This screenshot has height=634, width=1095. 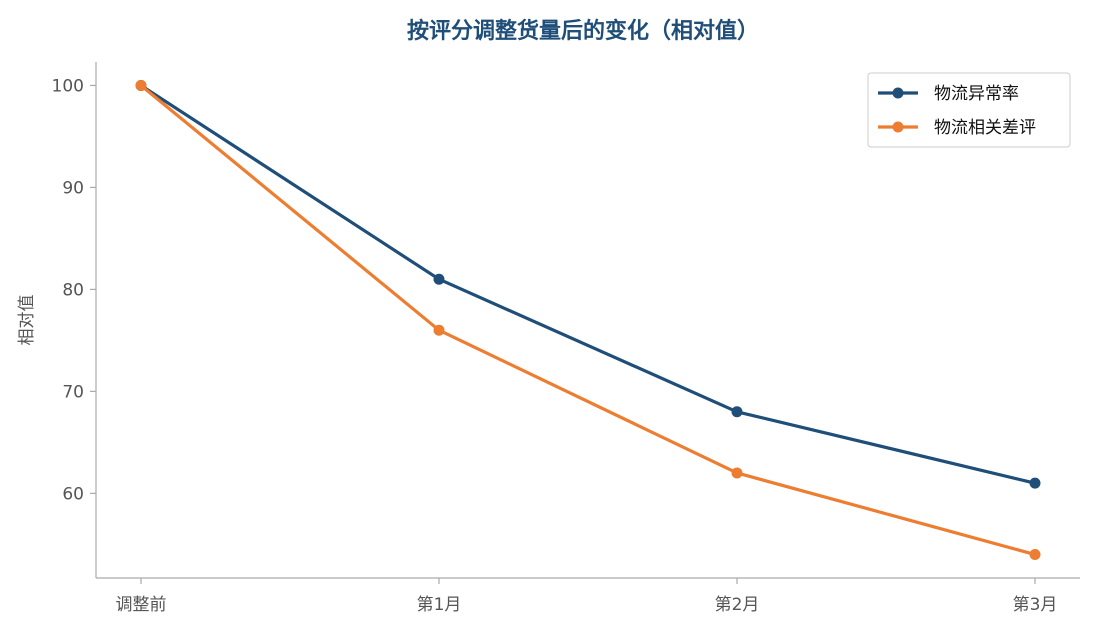 I want to click on legend-label-2: 物流相关差评, so click(x=985, y=128).